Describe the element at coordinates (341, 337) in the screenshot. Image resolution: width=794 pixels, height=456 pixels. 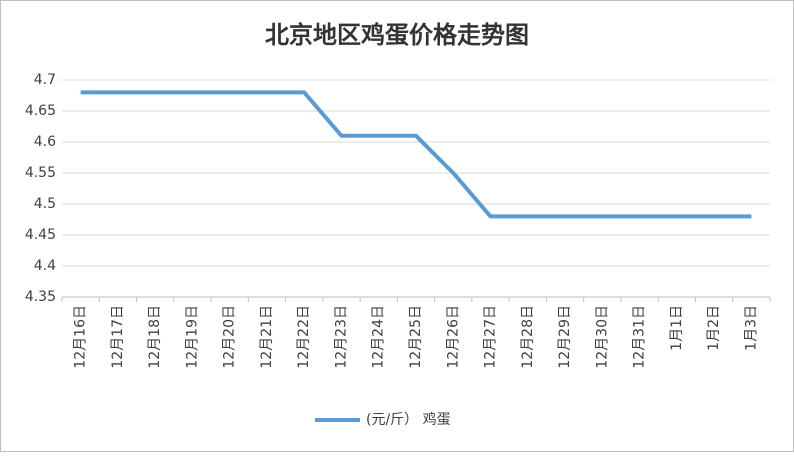
I see `x-tick-label: 12月23日` at that location.